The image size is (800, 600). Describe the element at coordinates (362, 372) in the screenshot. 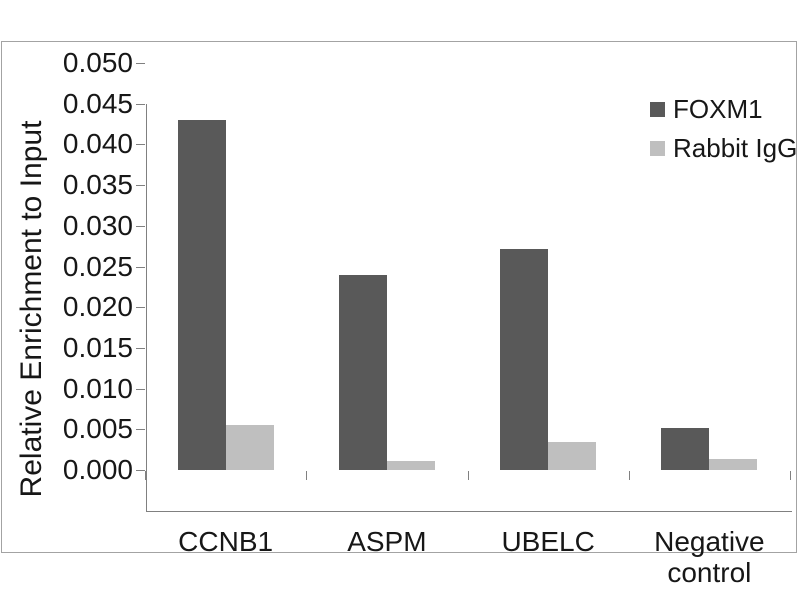

I see `bar-foxm1-aspm` at that location.